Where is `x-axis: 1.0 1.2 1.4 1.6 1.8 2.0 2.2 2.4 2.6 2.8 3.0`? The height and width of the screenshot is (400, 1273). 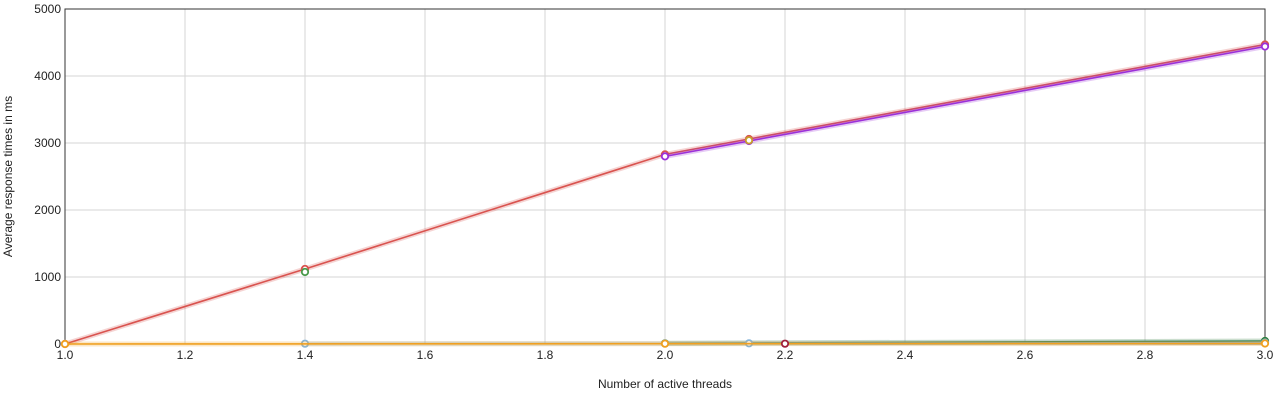
x-axis: 1.0 1.2 1.4 1.6 1.8 2.0 2.2 2.4 2.6 2.8 3.0 is located at coordinates (665, 355).